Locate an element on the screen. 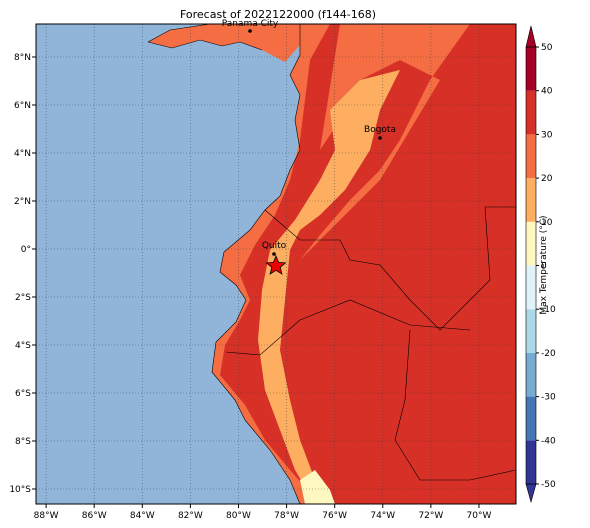  colorbar-tick-label: -50 is located at coordinates (548, 485).